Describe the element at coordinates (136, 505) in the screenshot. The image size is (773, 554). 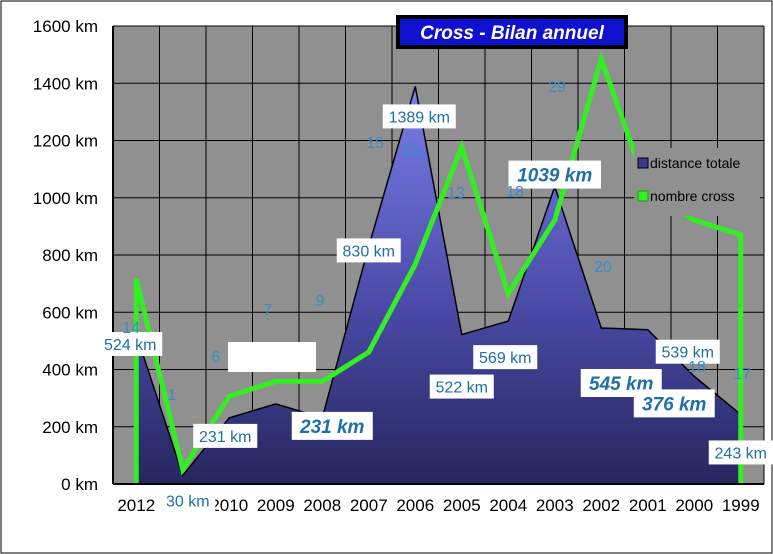
I see `x-tick-label: 2012` at that location.